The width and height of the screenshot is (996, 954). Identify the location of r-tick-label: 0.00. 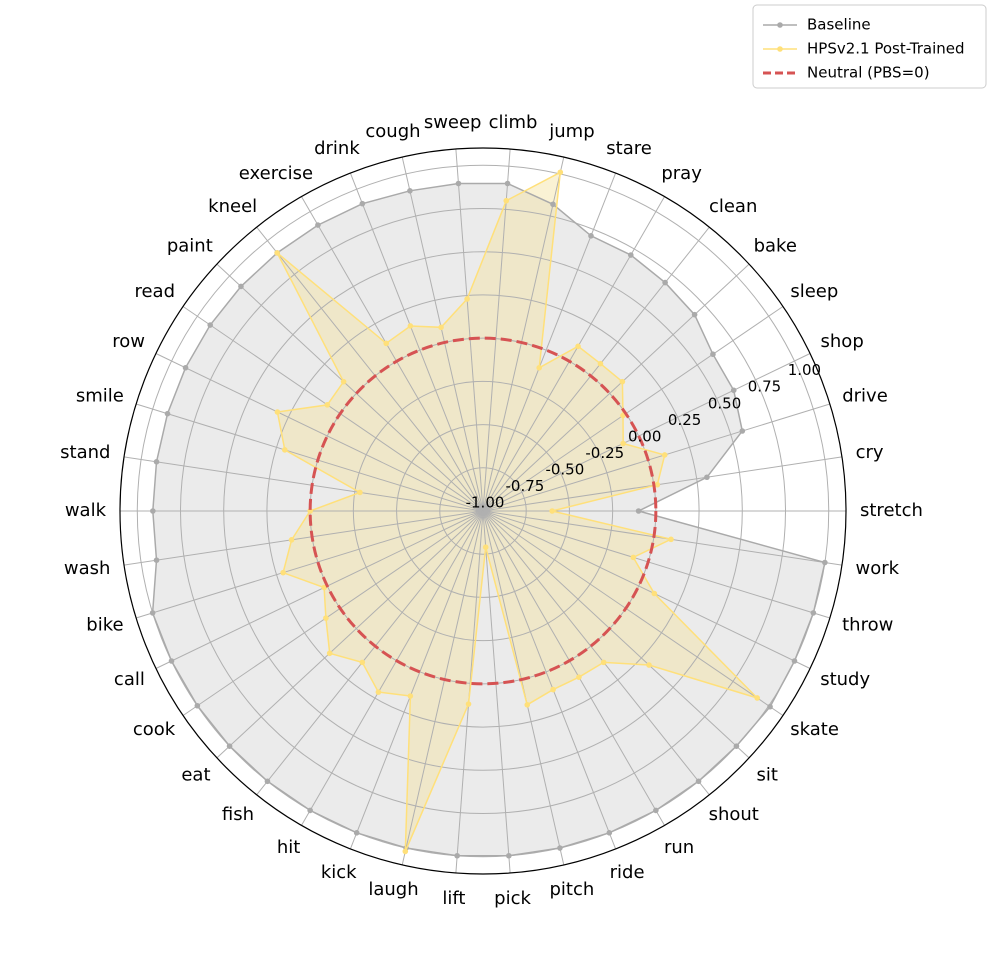
(644, 436).